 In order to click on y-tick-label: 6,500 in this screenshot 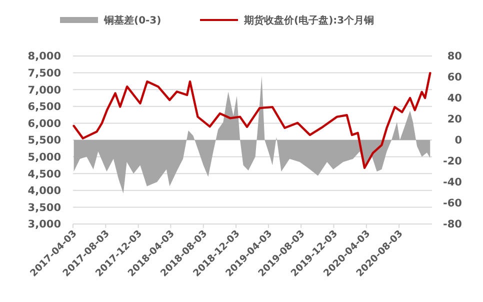, I will do `click(44, 107)`.